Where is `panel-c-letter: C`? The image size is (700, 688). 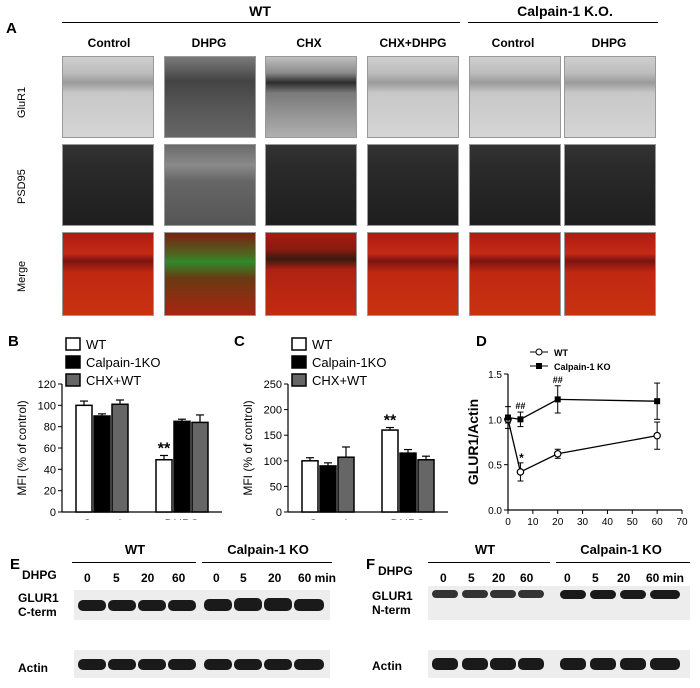 panel-c-letter: C is located at coordinates (239, 341).